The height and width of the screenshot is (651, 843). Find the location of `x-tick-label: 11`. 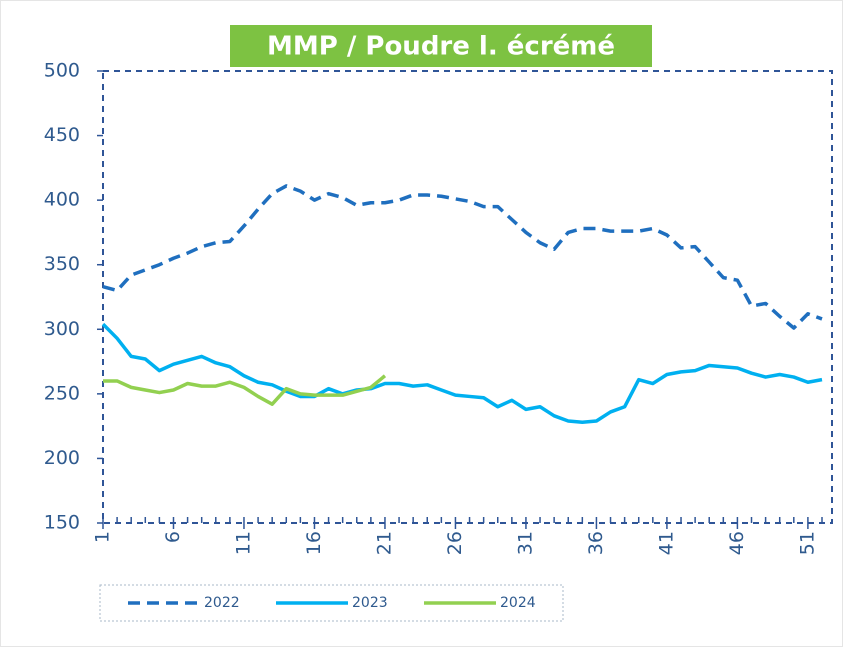

x-tick-label: 11 is located at coordinates (243, 543).